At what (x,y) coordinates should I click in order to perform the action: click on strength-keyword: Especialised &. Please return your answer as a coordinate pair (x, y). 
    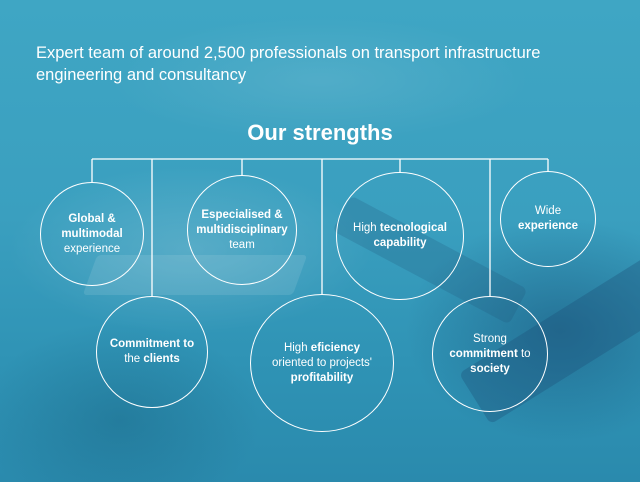
    Looking at the image, I should click on (242, 214).